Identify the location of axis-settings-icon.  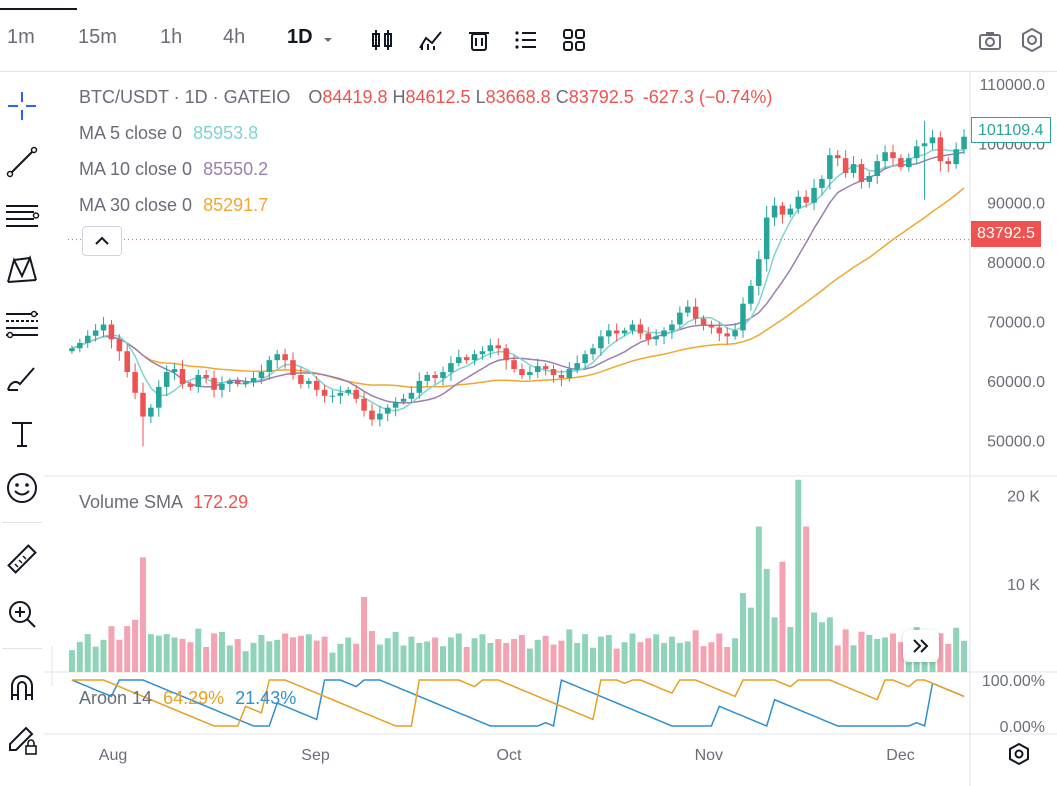
(1019, 754).